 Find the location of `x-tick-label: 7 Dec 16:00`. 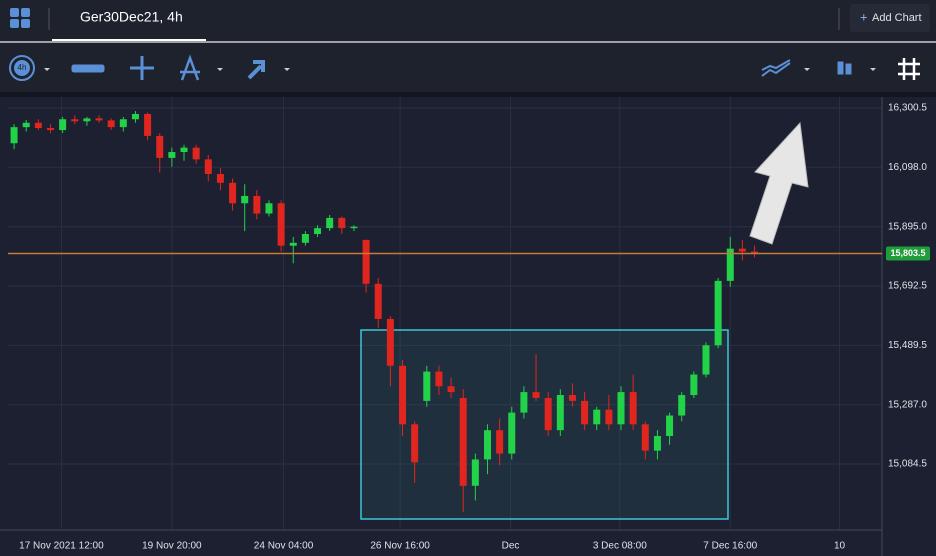

x-tick-label: 7 Dec 16:00 is located at coordinates (730, 546).